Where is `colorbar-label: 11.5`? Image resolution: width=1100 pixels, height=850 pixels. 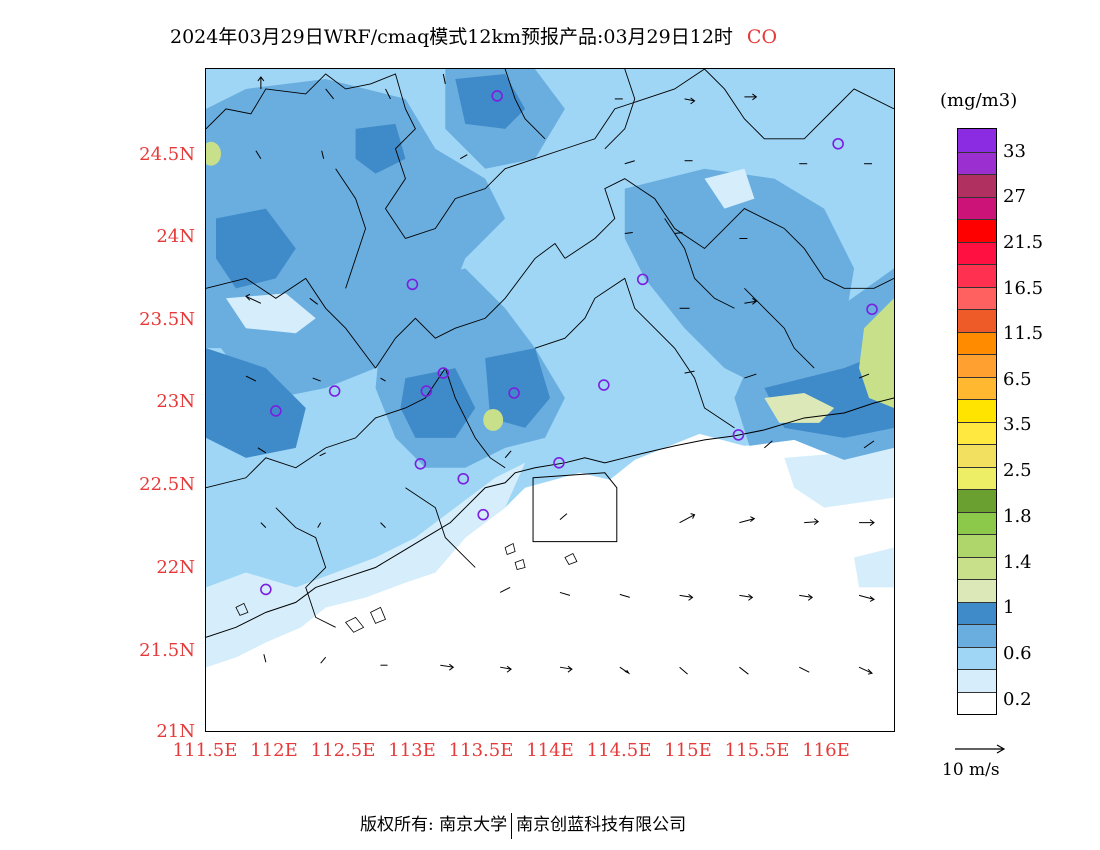 colorbar-label: 11.5 is located at coordinates (1023, 333).